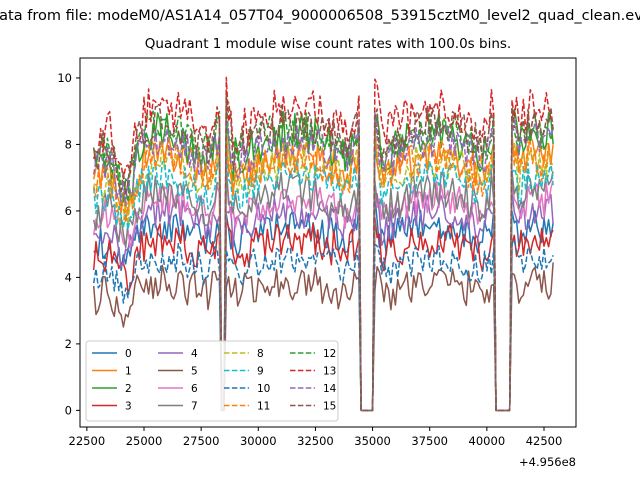  I want to click on x-tick-label-42500: 42500, so click(544, 441).